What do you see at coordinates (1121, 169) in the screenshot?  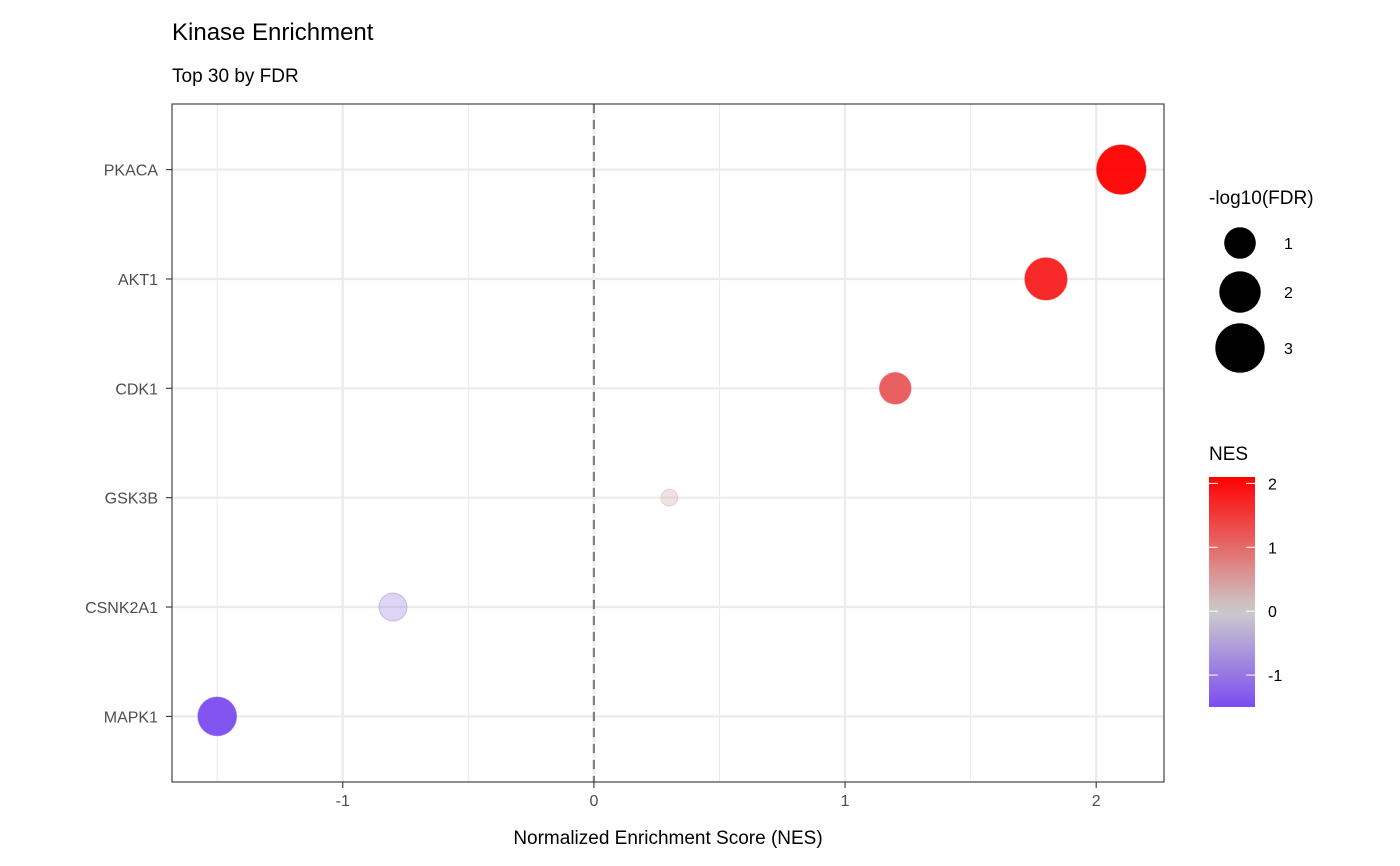 I see `point-pkaca` at bounding box center [1121, 169].